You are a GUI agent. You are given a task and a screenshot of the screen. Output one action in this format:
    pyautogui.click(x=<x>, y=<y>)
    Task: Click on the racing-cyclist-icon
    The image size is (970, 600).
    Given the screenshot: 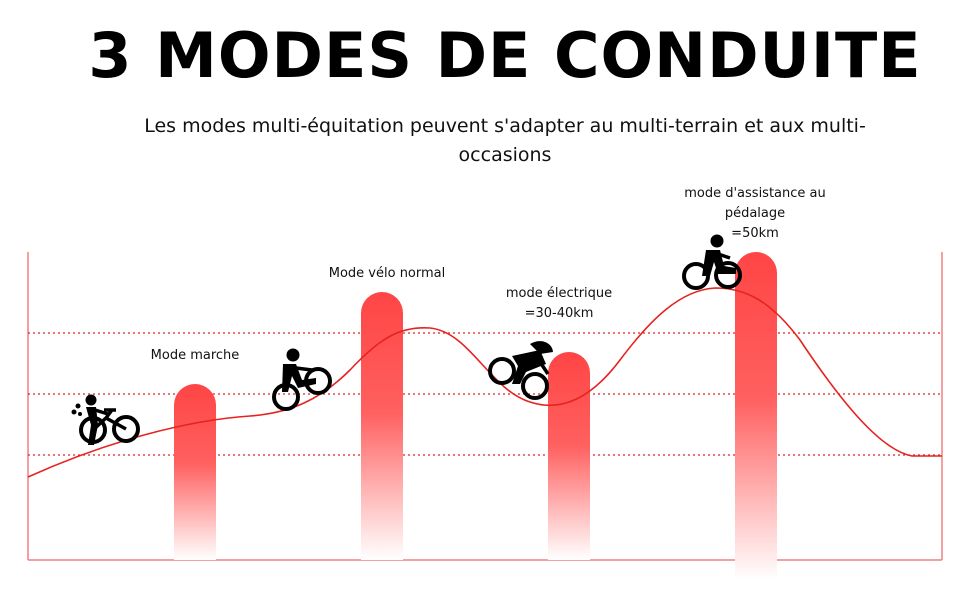 What is the action you would take?
    pyautogui.click(x=520, y=370)
    